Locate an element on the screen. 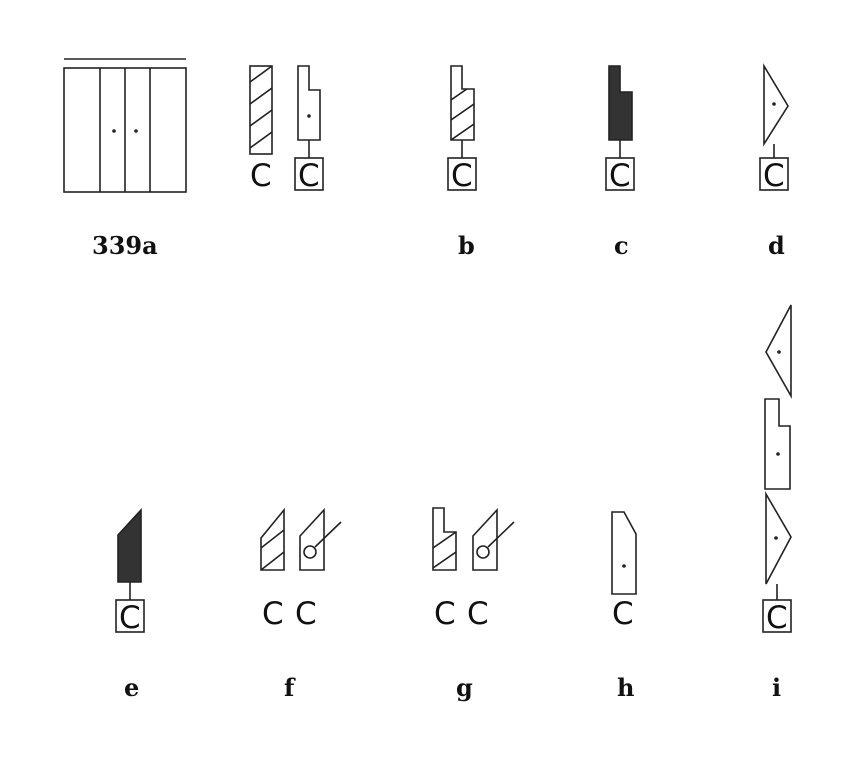 The width and height of the screenshot is (866, 766). c-letter-b-boxed: C is located at coordinates (462, 176).